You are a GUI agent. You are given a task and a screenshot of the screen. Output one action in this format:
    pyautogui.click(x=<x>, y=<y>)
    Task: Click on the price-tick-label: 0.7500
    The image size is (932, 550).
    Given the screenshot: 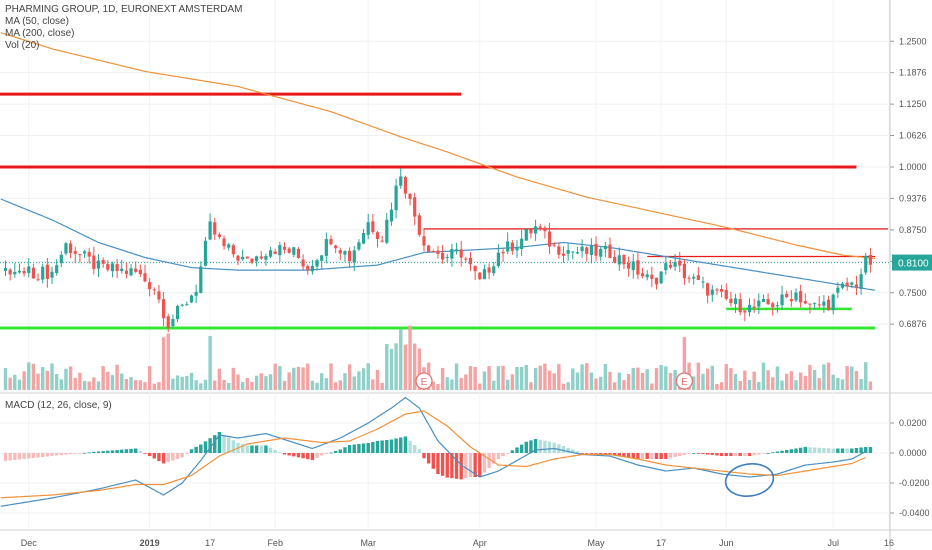 What is the action you would take?
    pyautogui.click(x=913, y=293)
    